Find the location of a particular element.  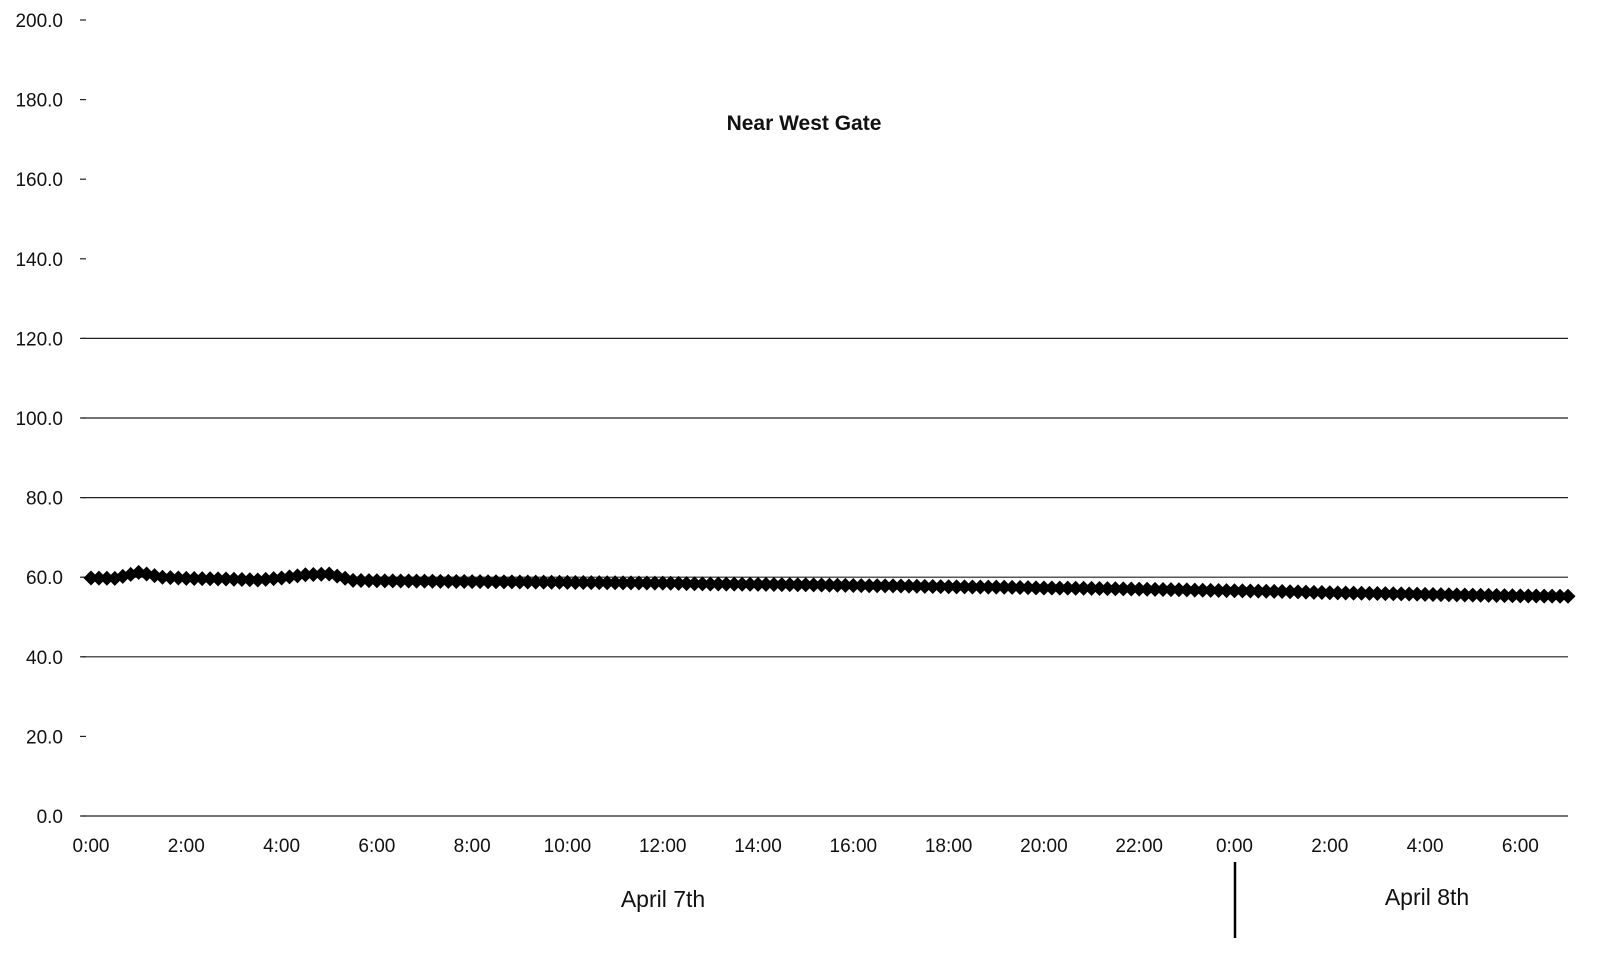

y-tick-label: 160.0 is located at coordinates (39, 180).